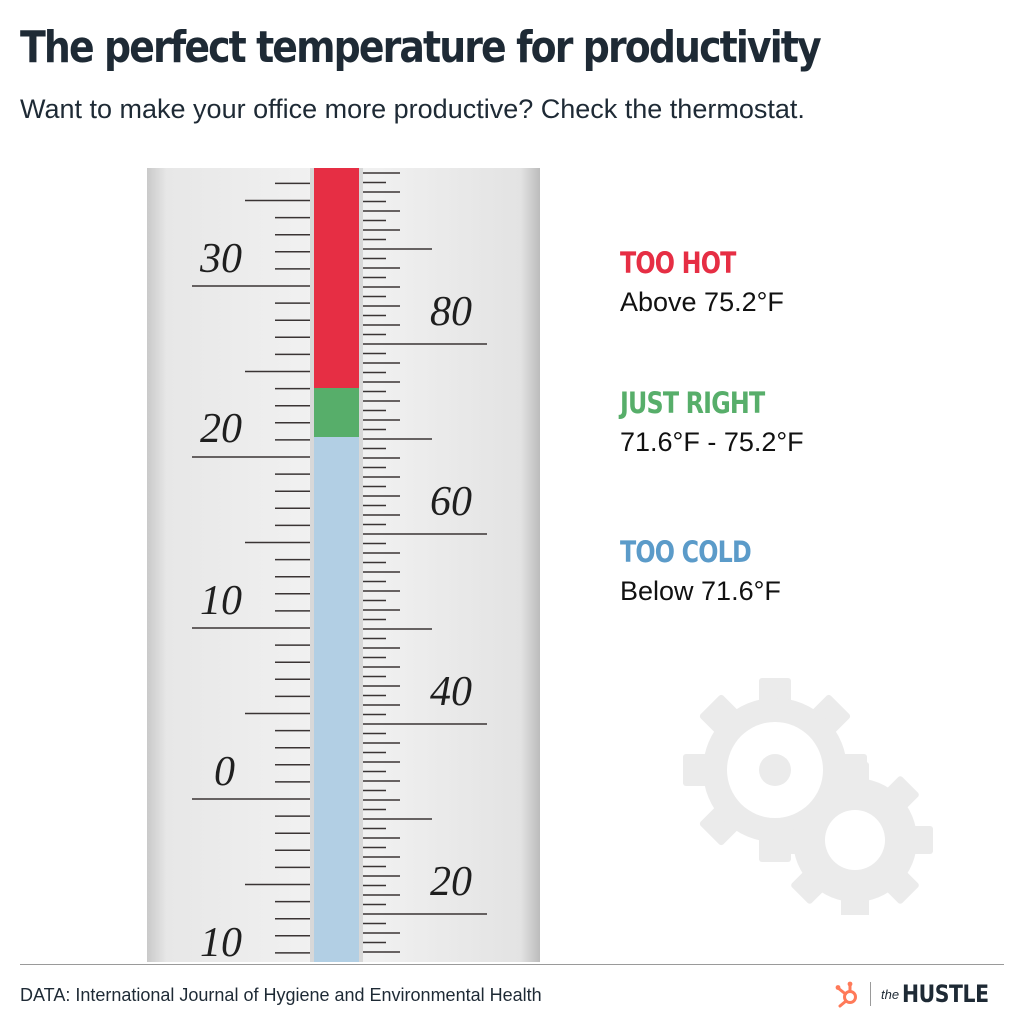 The height and width of the screenshot is (1024, 1024). Describe the element at coordinates (512, 964) in the screenshot. I see `footer-divider` at that location.